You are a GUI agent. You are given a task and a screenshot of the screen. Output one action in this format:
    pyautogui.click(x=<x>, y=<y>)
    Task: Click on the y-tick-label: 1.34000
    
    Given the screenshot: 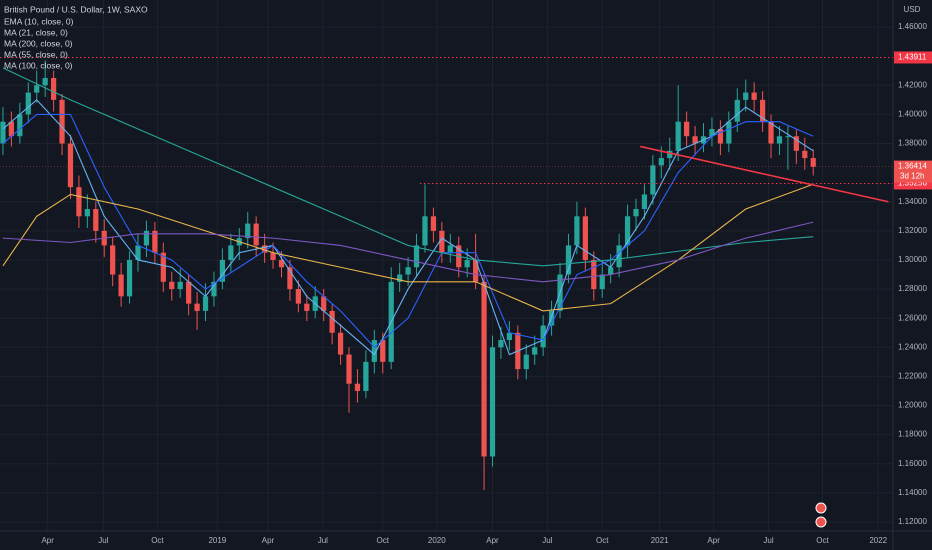 What is the action you would take?
    pyautogui.click(x=912, y=201)
    